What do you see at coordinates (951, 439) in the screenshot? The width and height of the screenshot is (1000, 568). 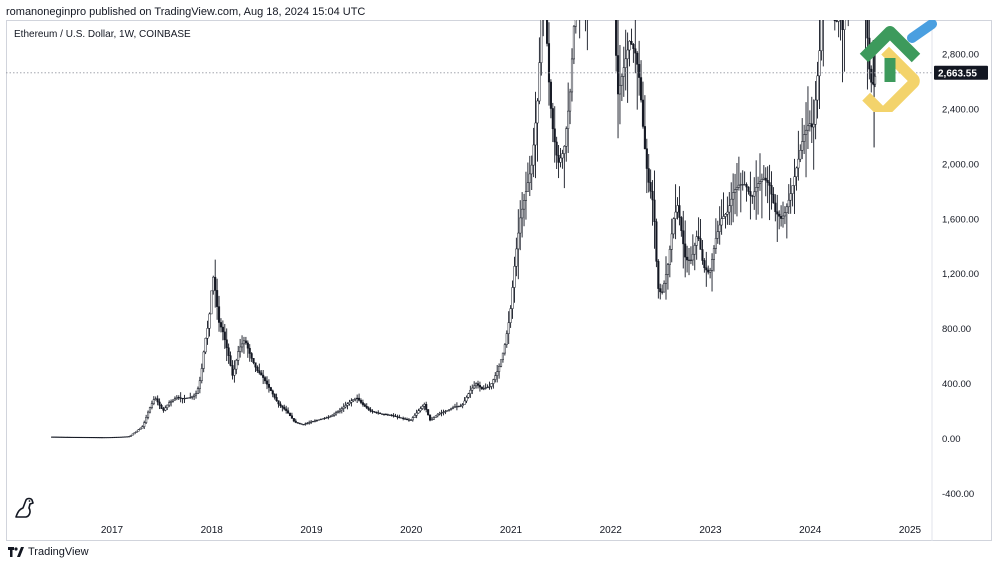 I see `y-tick-label: 0.00` at bounding box center [951, 439].